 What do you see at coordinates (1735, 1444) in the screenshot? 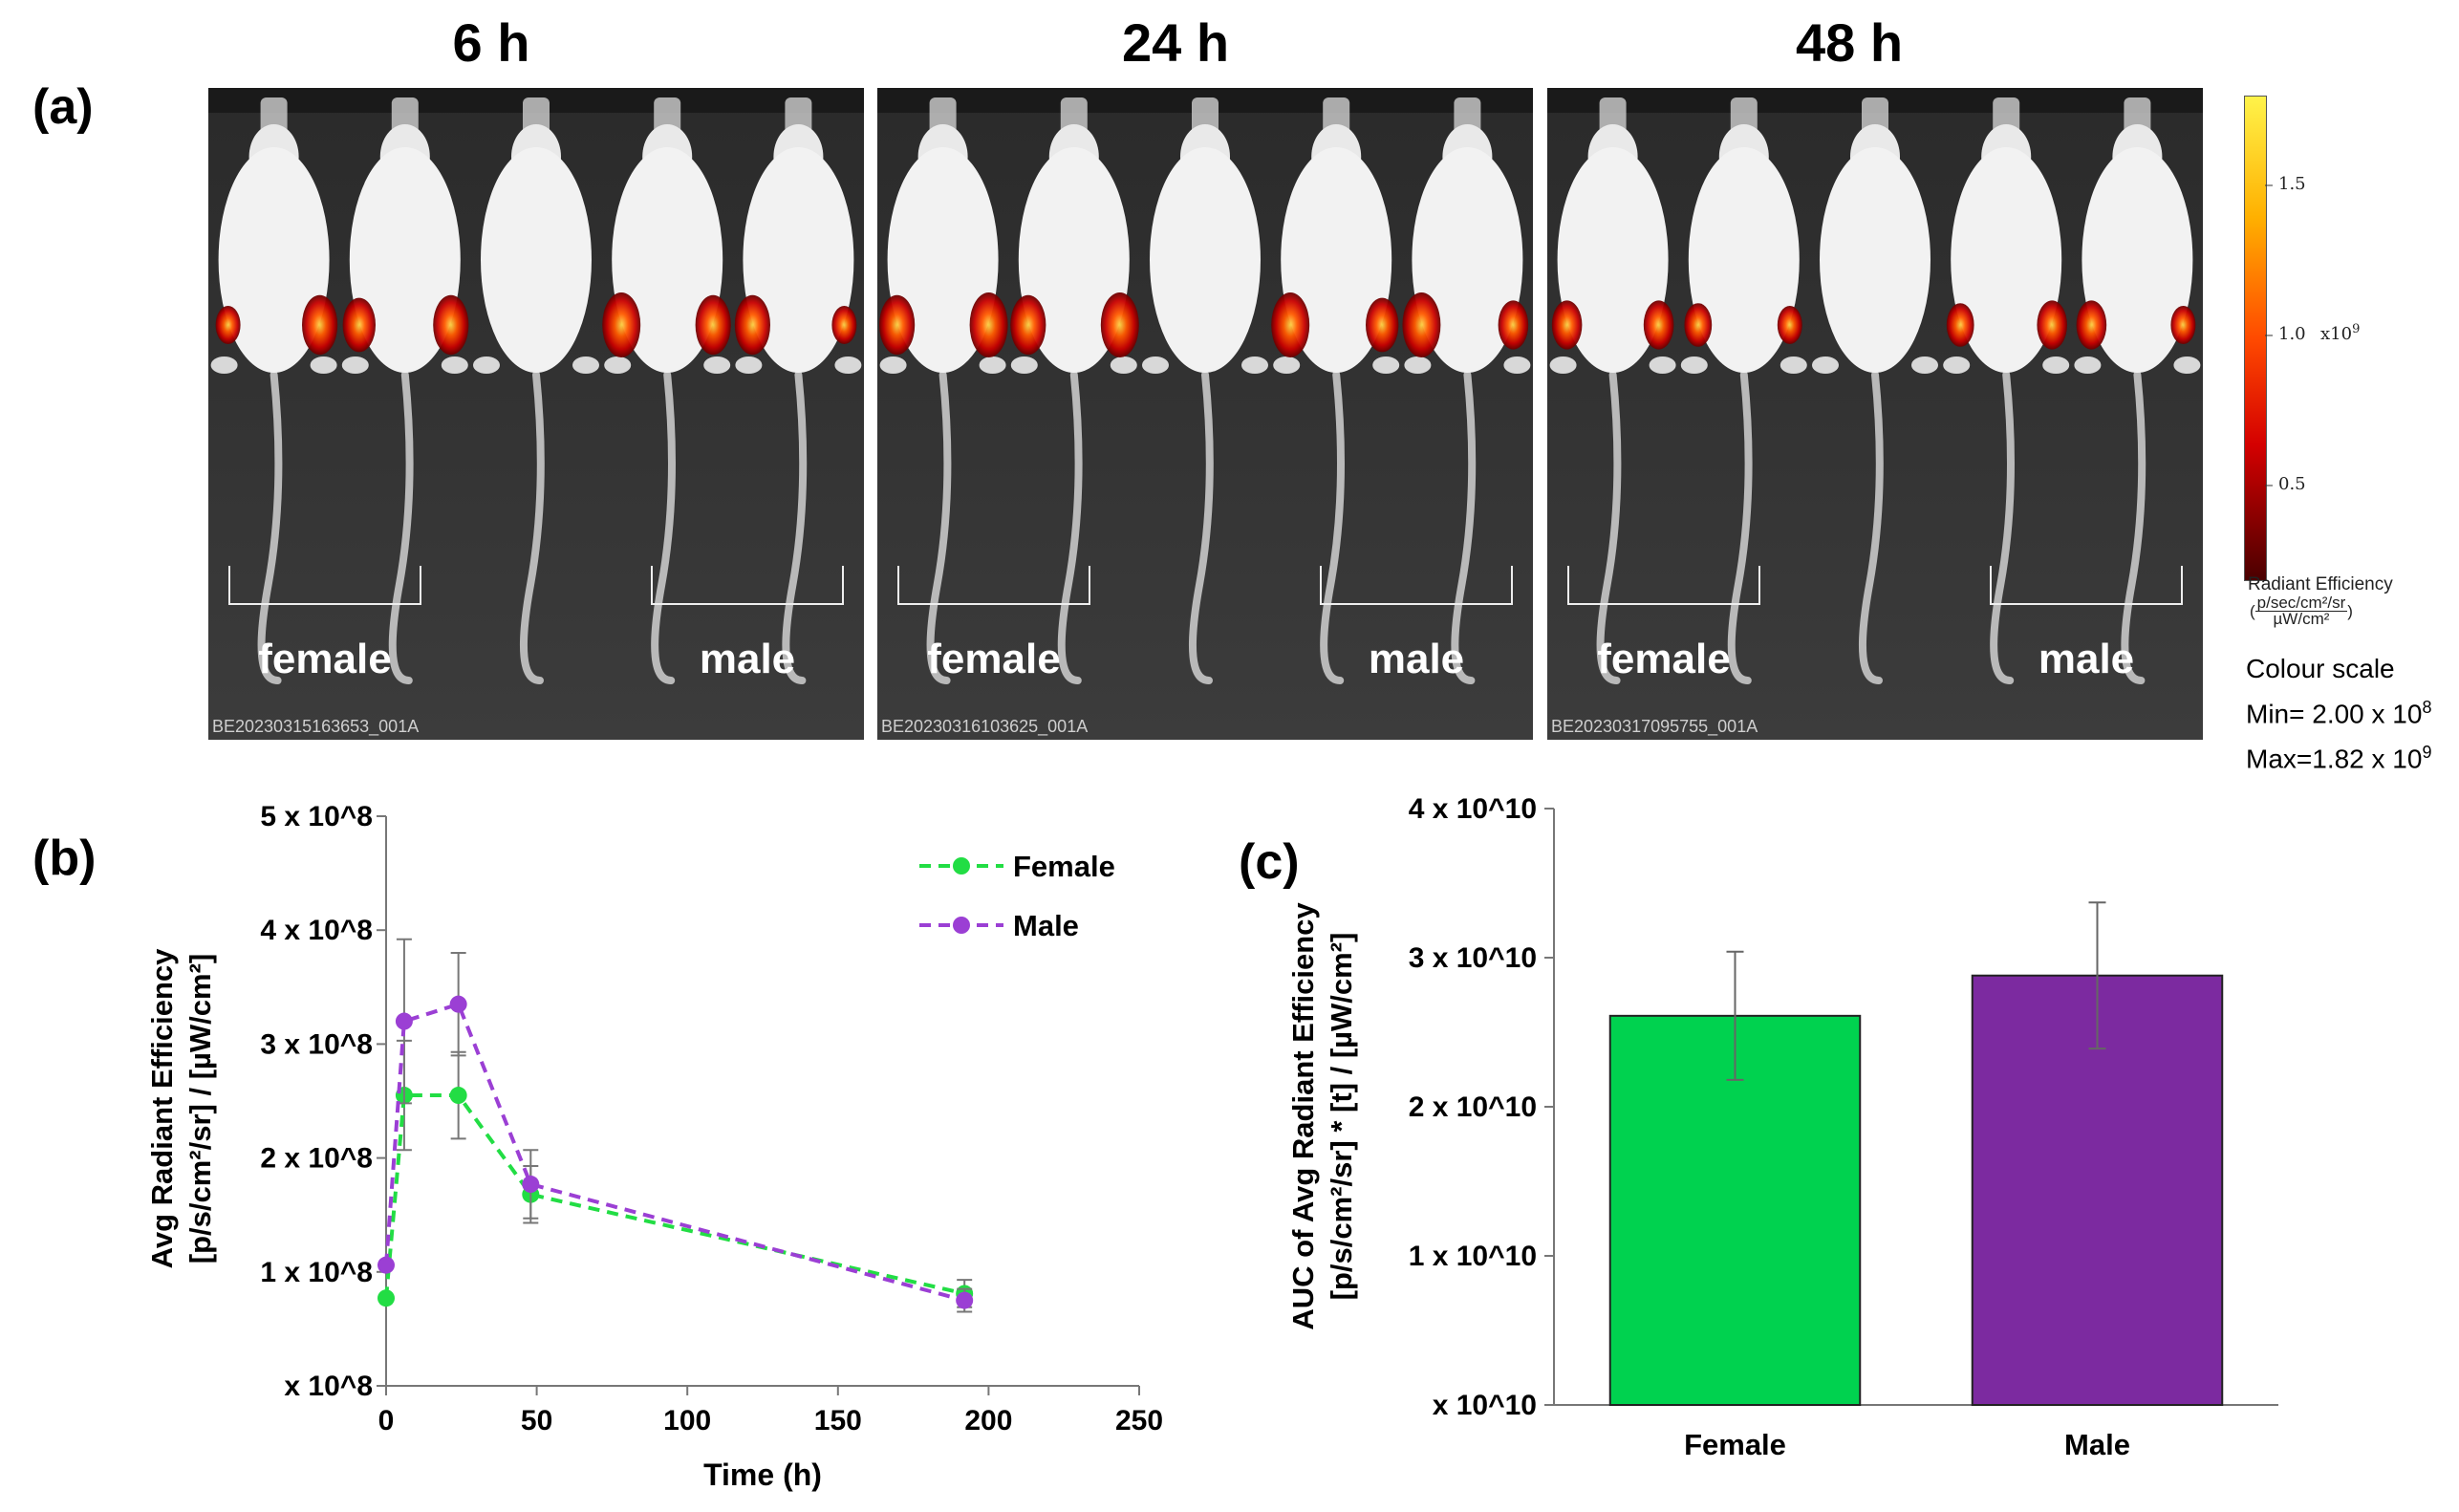
I see `category-label: Female` at bounding box center [1735, 1444].